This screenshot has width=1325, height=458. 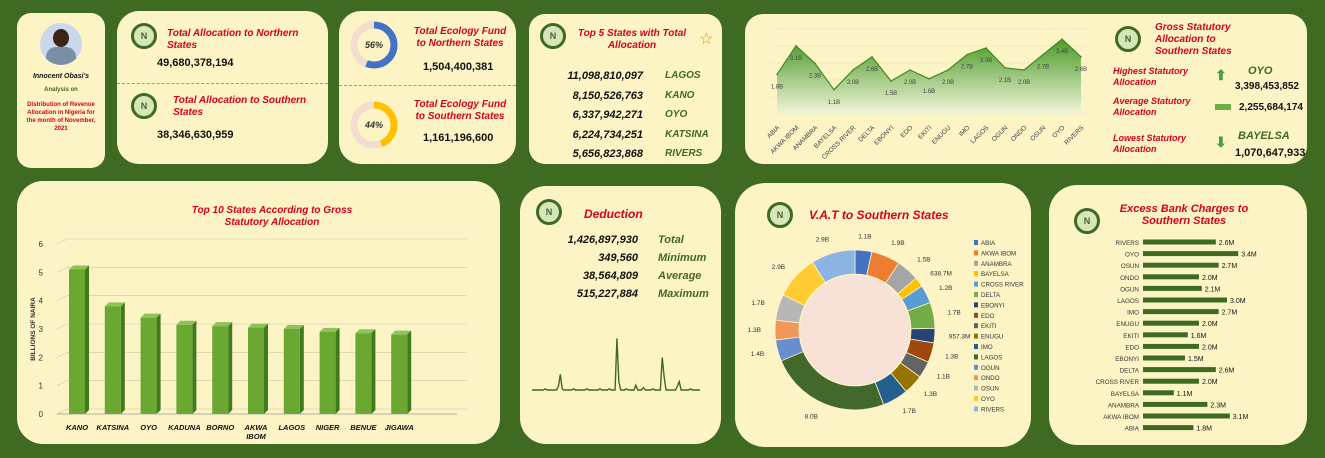 I want to click on hbar-data-label: 3.0M, so click(x=1238, y=301).